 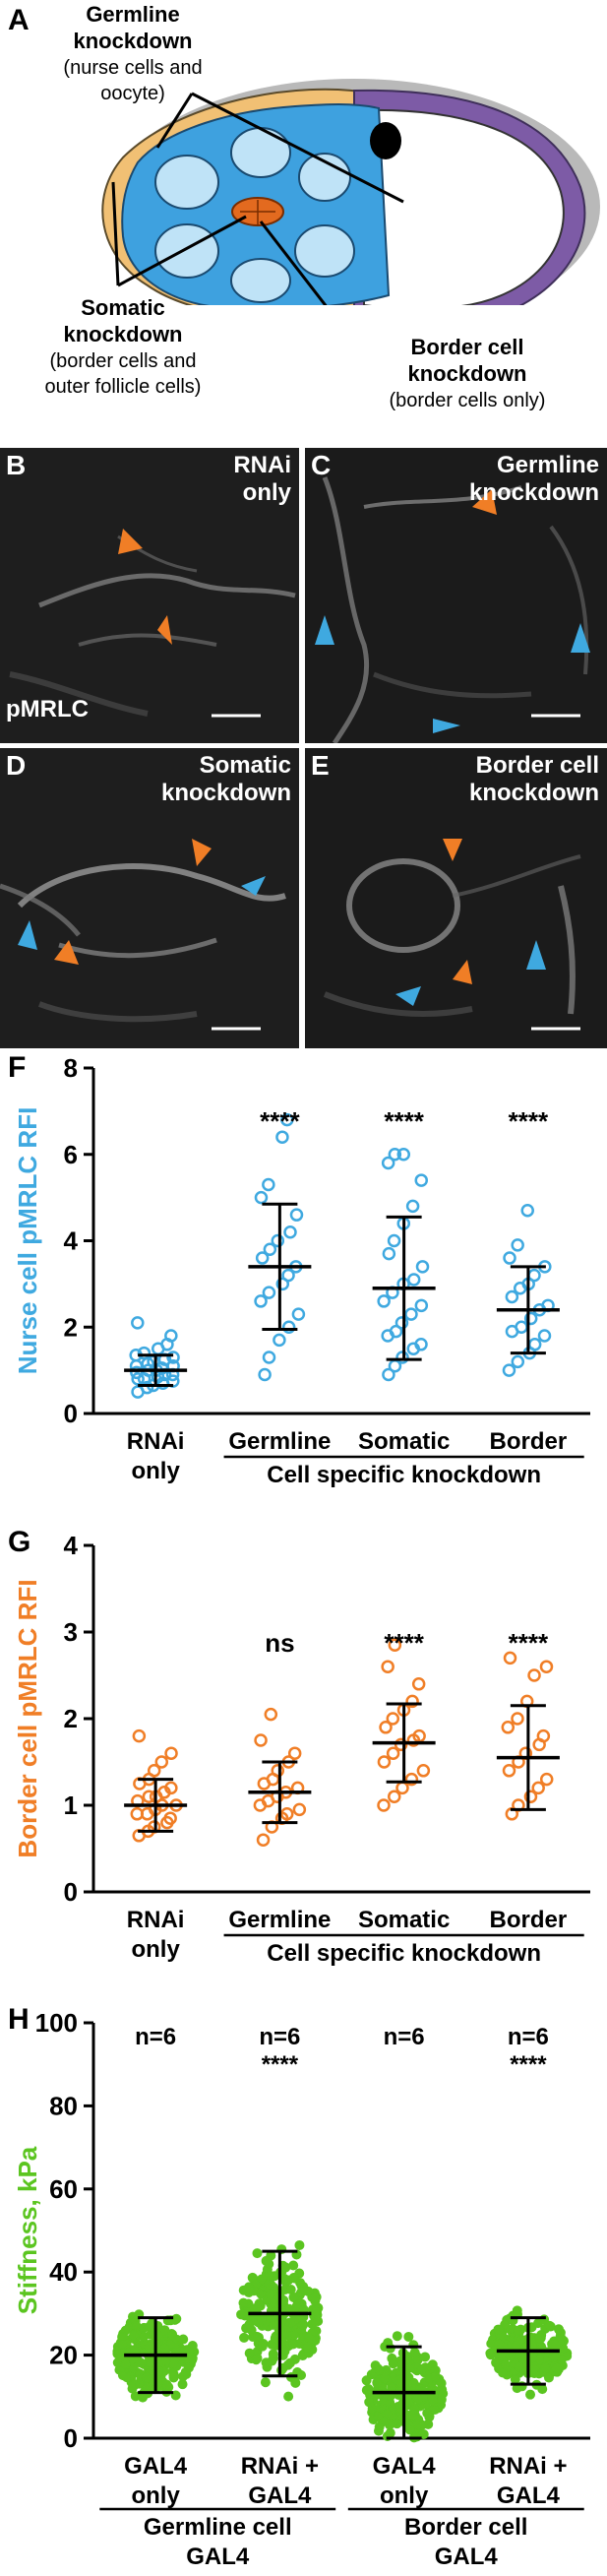 What do you see at coordinates (27, 2230) in the screenshot?
I see `y-axis-label: Stiffness, kPa` at bounding box center [27, 2230].